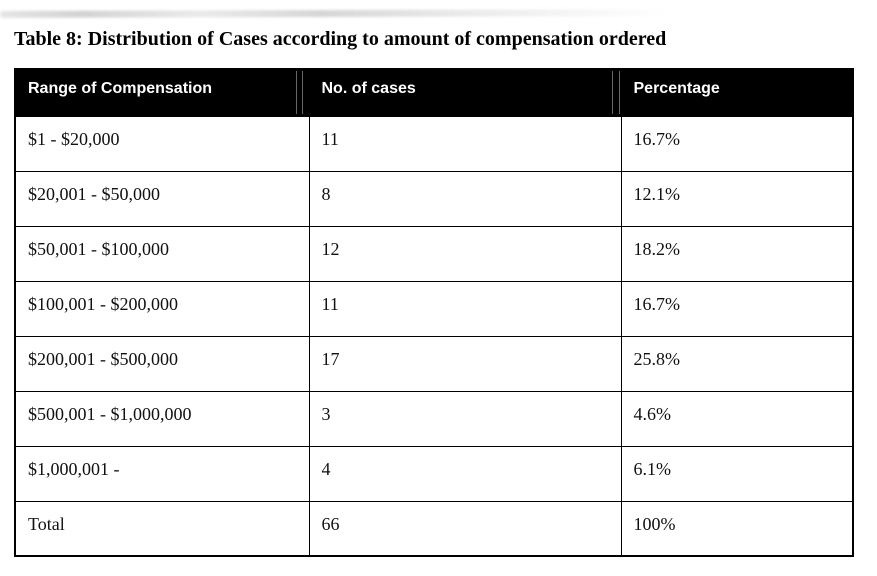 Image resolution: width=877 pixels, height=576 pixels. I want to click on cell-range: $1,000,001 -, so click(162, 473).